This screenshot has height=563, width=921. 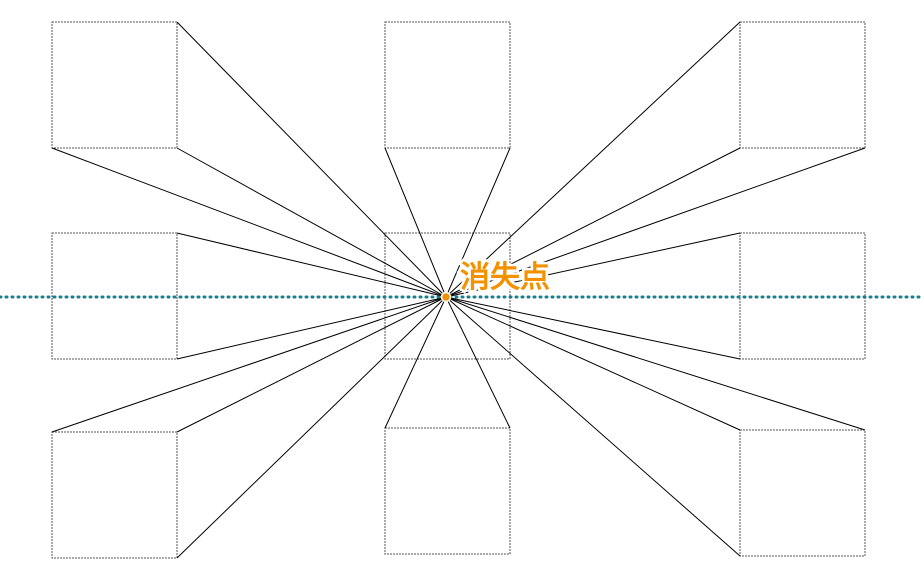 I want to click on front-face-top-left, so click(x=114, y=85).